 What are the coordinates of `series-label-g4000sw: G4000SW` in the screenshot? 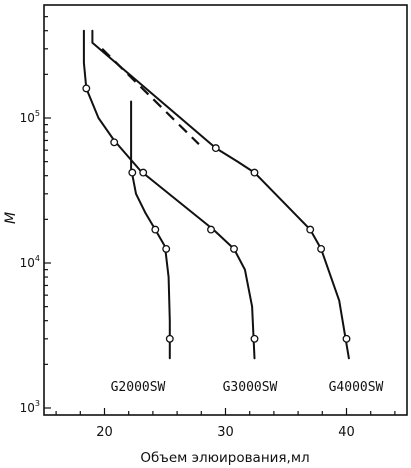 It's located at (356, 387).